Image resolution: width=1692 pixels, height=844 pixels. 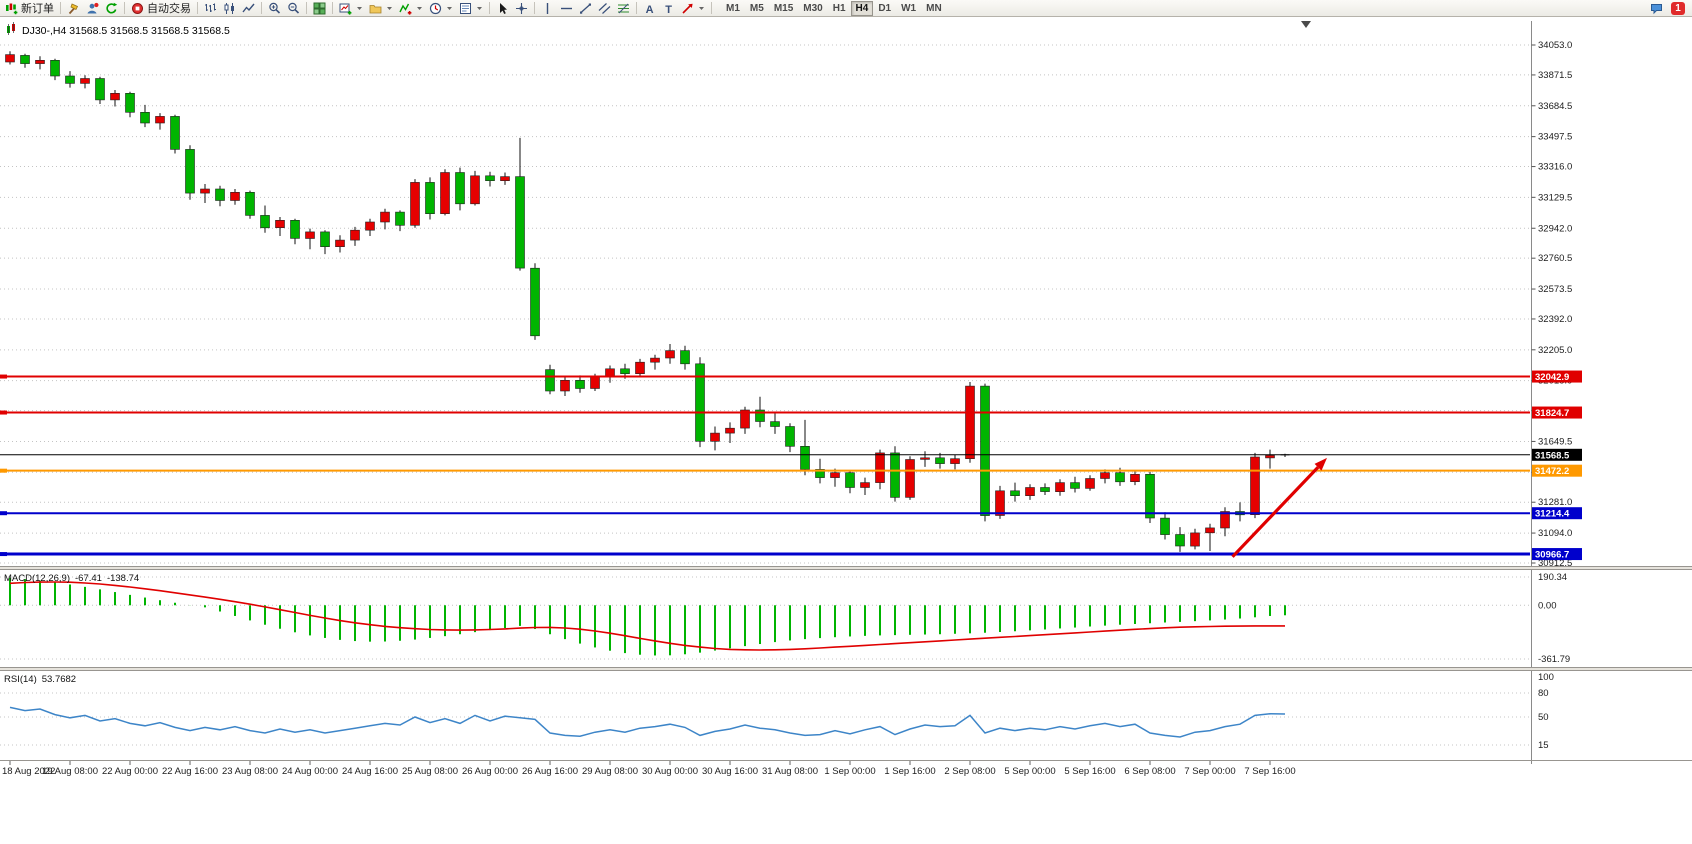 What do you see at coordinates (521, 8) in the screenshot?
I see `crosshair-button` at bounding box center [521, 8].